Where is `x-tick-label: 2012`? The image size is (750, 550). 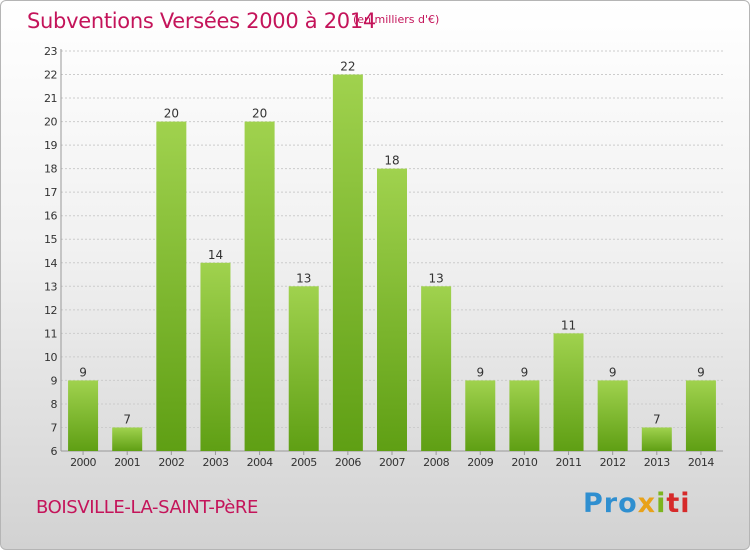 x-tick-label: 2012 is located at coordinates (613, 462).